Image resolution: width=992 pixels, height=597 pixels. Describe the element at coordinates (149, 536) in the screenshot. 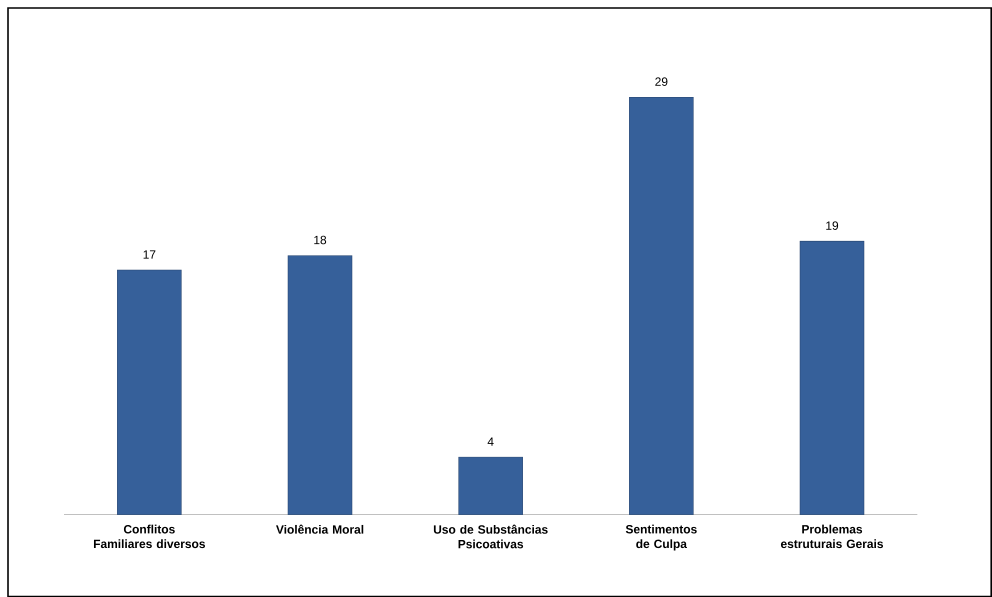

I see `x-tick-label: Conflitos Familiares diversos` at that location.